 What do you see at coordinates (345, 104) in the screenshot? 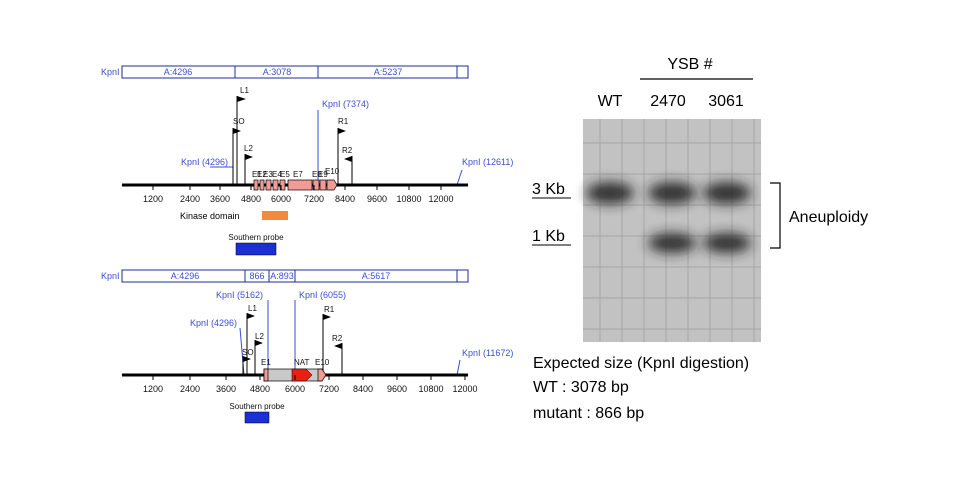
I see `top-site-label: KpnI (7374)` at bounding box center [345, 104].